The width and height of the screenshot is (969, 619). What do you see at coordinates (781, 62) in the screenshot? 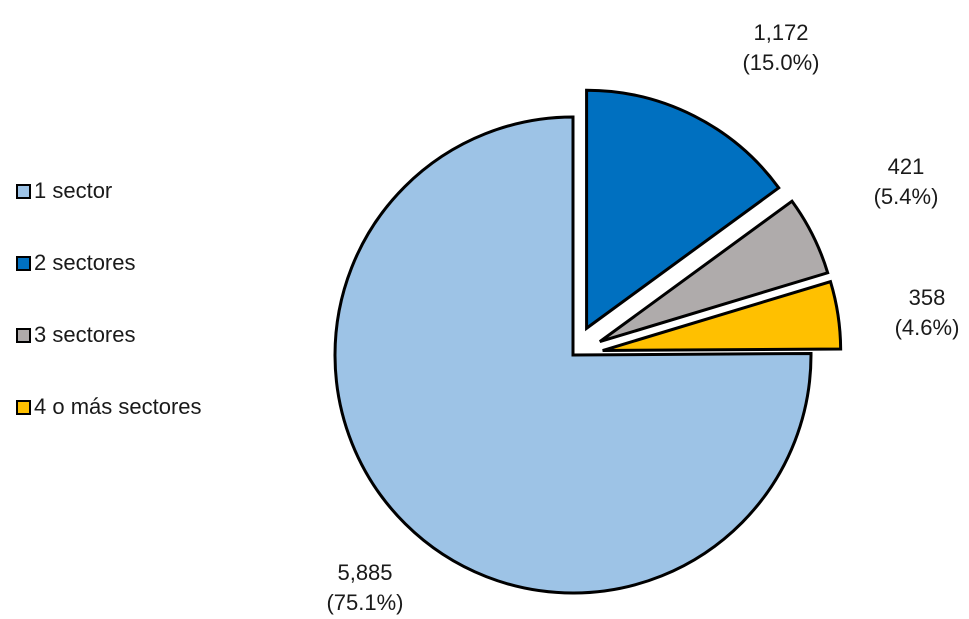
I see `data-label-percent: (15.0%)` at bounding box center [781, 62].